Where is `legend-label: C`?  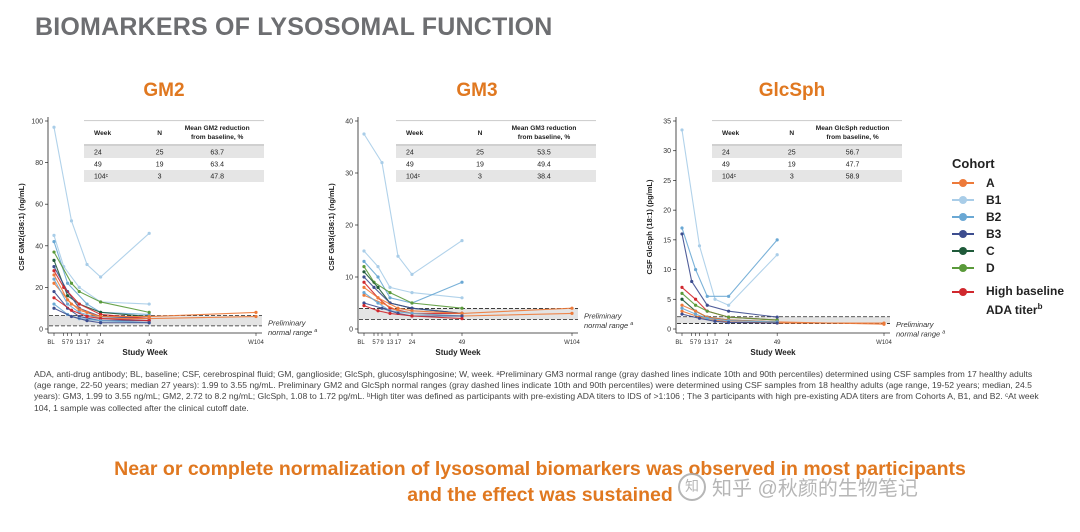 legend-label: C is located at coordinates (990, 250).